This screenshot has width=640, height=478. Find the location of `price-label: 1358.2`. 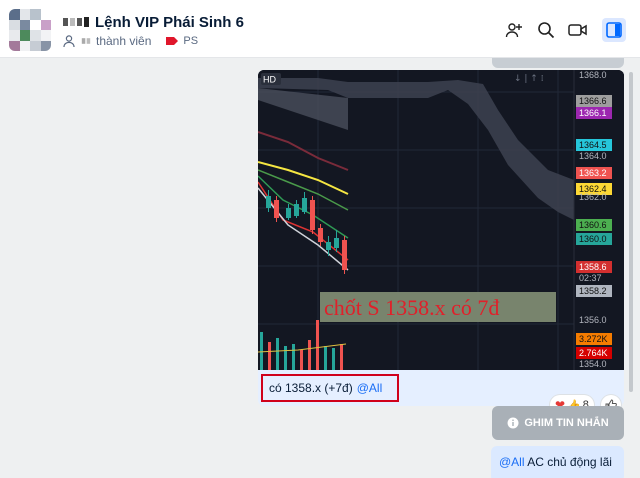

price-label: 1358.2 is located at coordinates (593, 291).